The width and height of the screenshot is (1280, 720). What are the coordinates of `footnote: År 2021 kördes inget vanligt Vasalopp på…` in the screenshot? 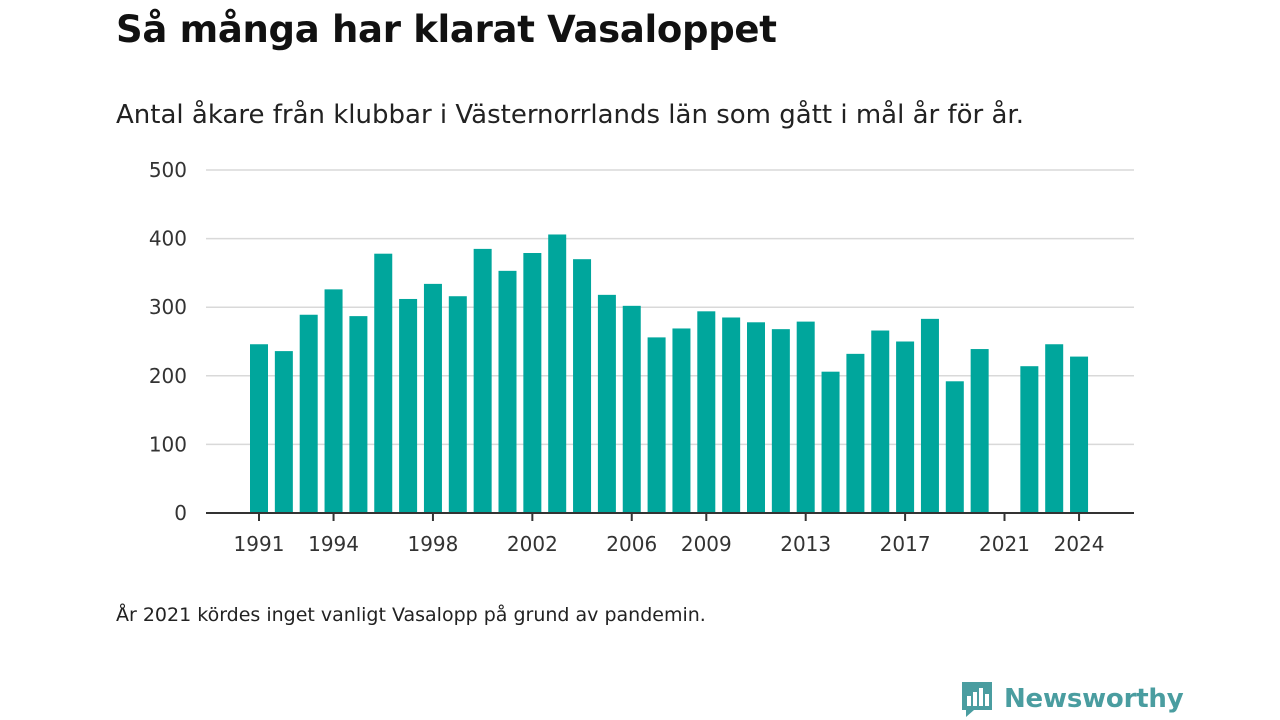 It's located at (411, 615).